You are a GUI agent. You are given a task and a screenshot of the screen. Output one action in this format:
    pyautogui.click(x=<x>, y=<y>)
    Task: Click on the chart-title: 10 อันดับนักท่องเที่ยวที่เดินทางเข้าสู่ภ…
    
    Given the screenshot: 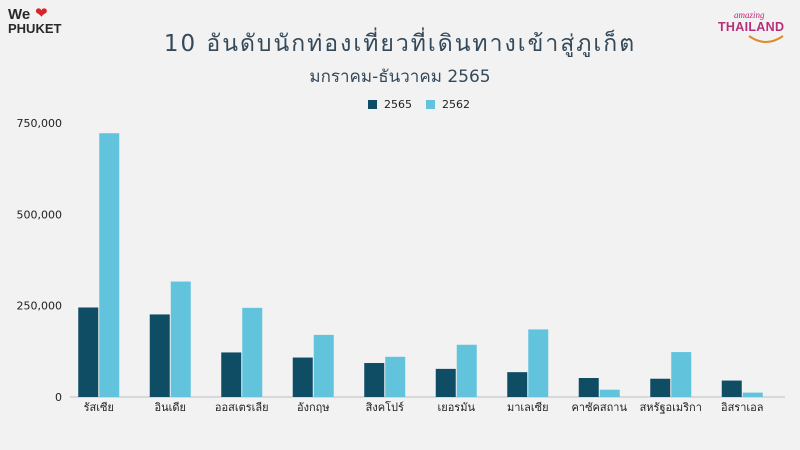 What is the action you would take?
    pyautogui.click(x=400, y=44)
    